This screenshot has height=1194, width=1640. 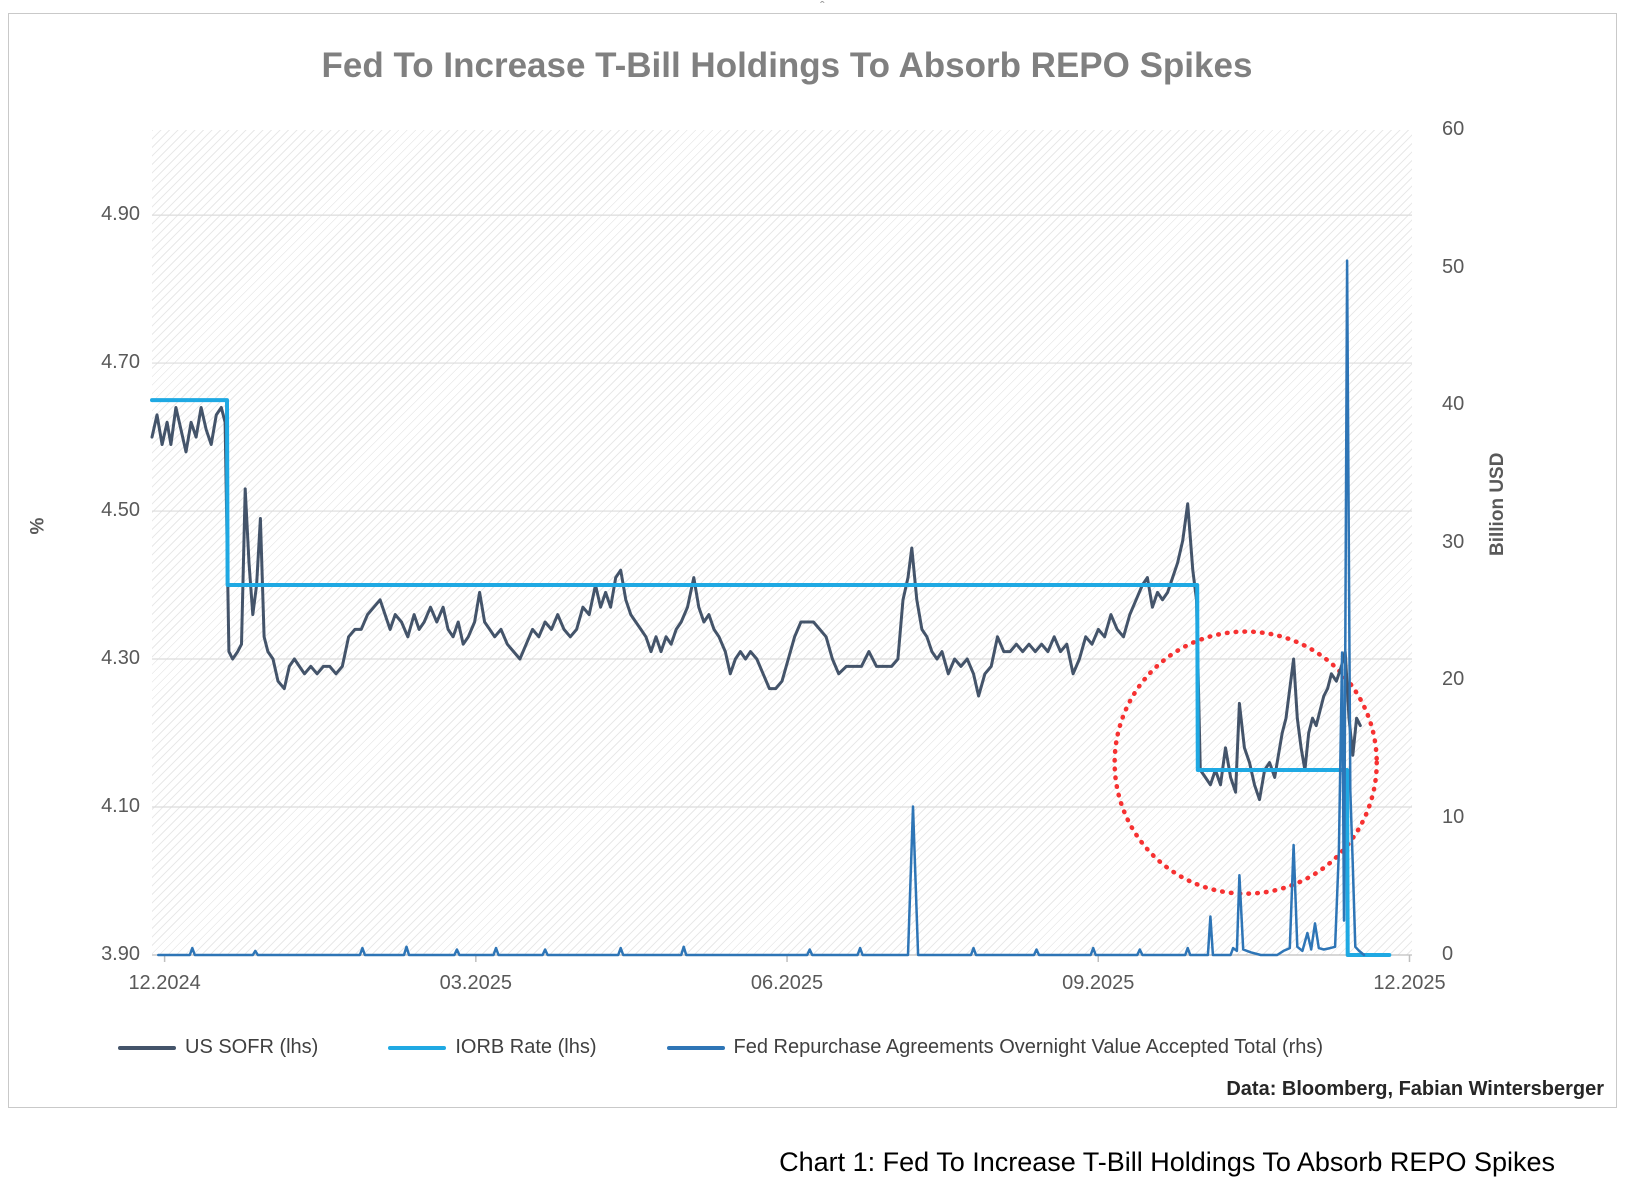 I want to click on legend-item-label: IORB Rate (lhs), so click(x=526, y=1047).